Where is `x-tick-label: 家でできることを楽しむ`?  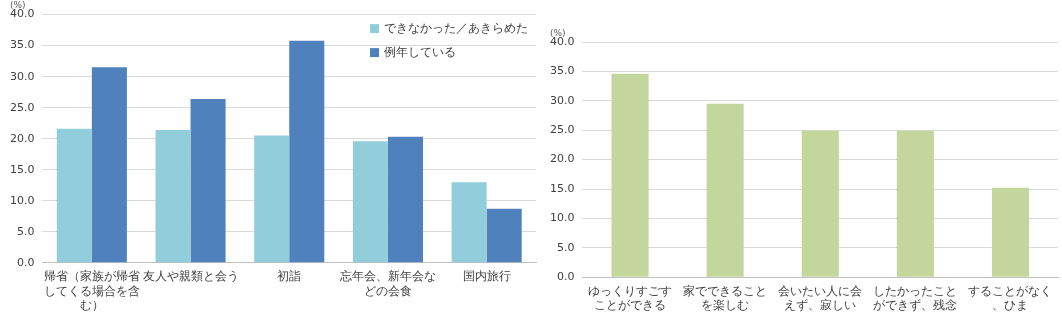
x-tick-label: 家でできることを楽しむ is located at coordinates (725, 297).